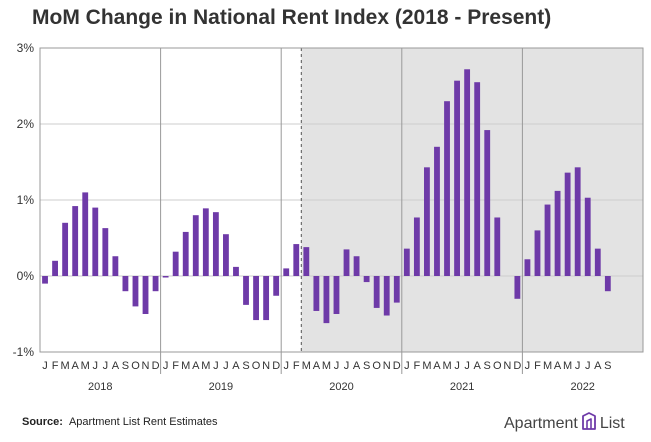  What do you see at coordinates (42, 422) in the screenshot?
I see `source-label: Source:` at bounding box center [42, 422].